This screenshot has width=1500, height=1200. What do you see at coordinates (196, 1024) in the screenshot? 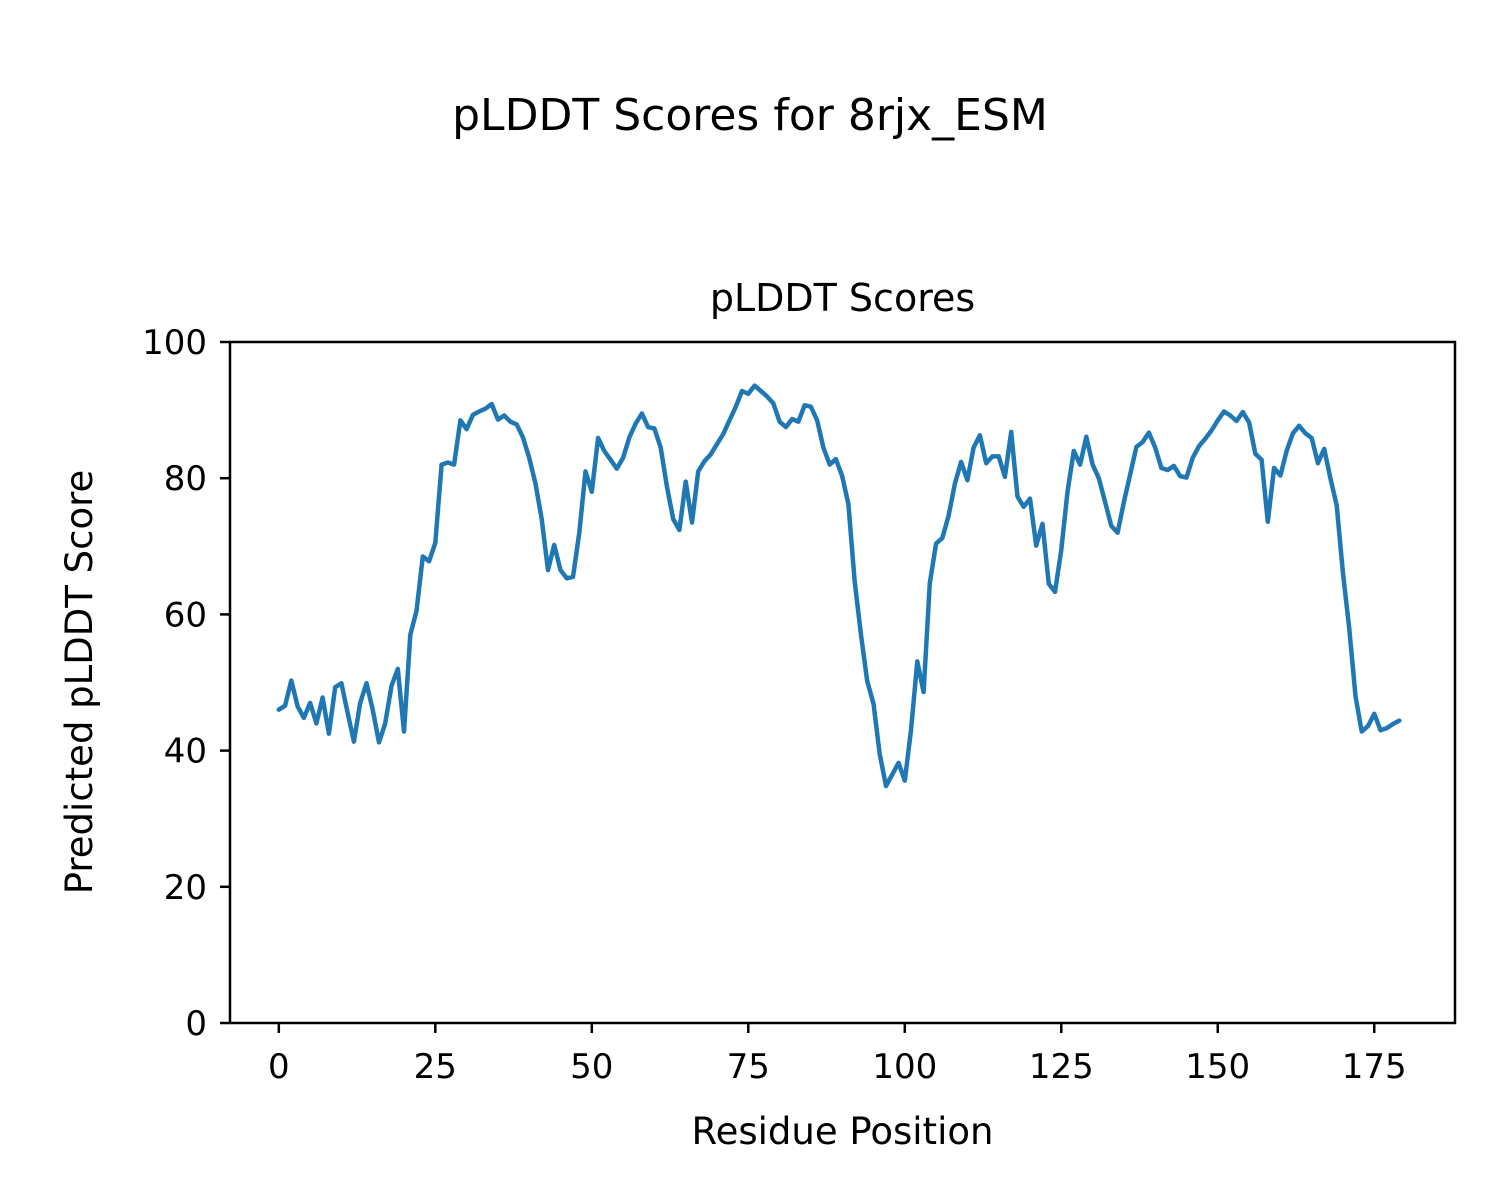
I see `y-tick-label: 0` at bounding box center [196, 1024].